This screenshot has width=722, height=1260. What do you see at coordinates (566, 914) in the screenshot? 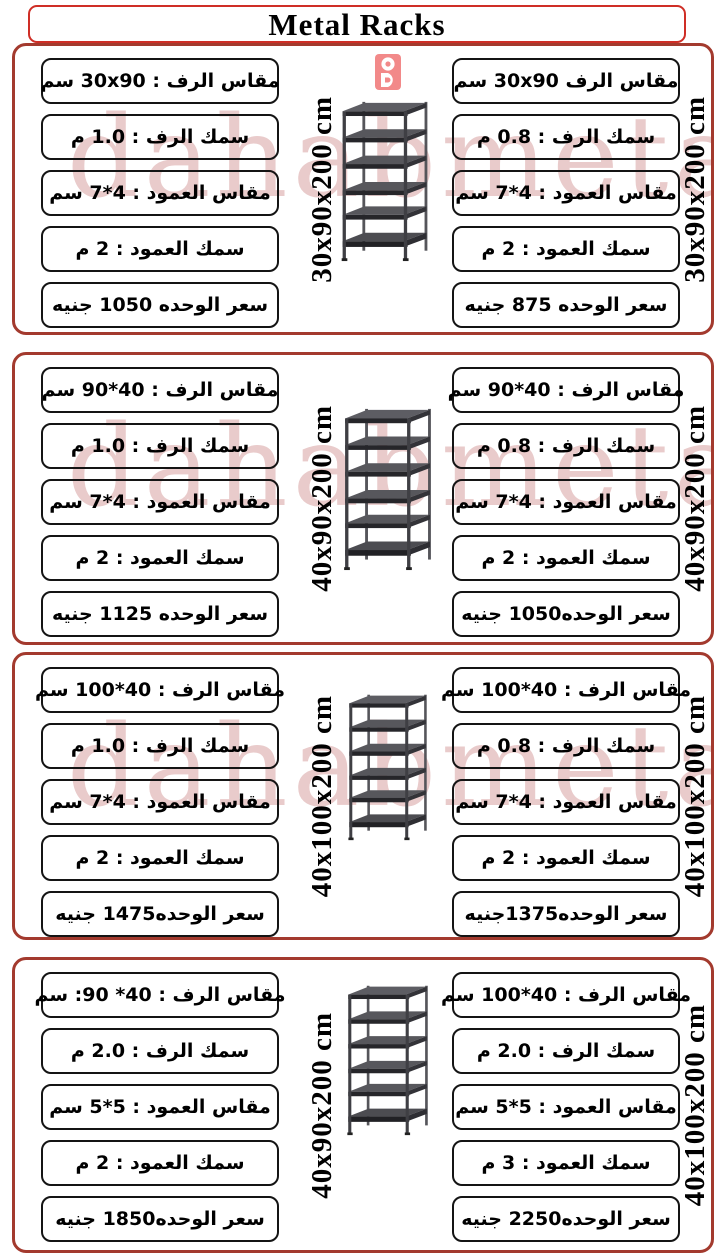
I see `spec-box: سعر الوحده1375جنيه` at bounding box center [566, 914].